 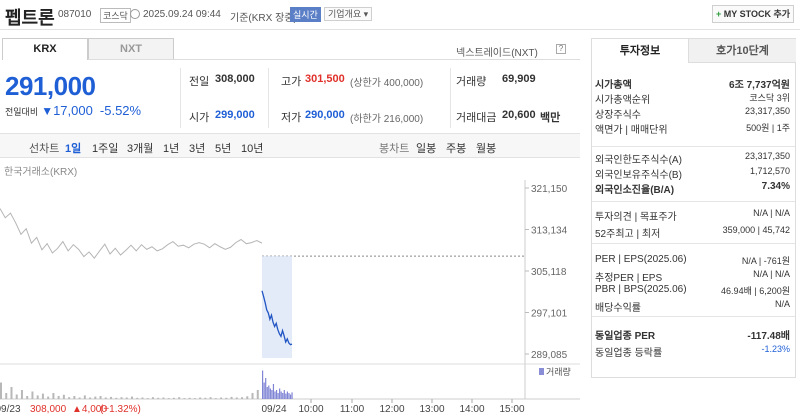 What do you see at coordinates (115, 15) in the screenshot?
I see `market-badge: 코스닥` at bounding box center [115, 15].